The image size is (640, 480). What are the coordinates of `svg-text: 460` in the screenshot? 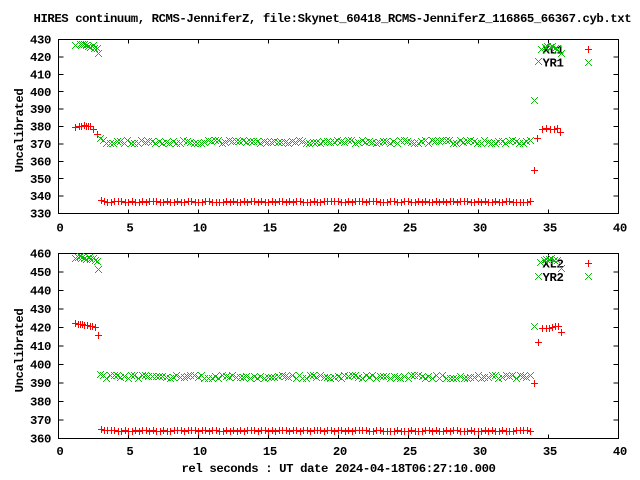 It's located at (40, 255).